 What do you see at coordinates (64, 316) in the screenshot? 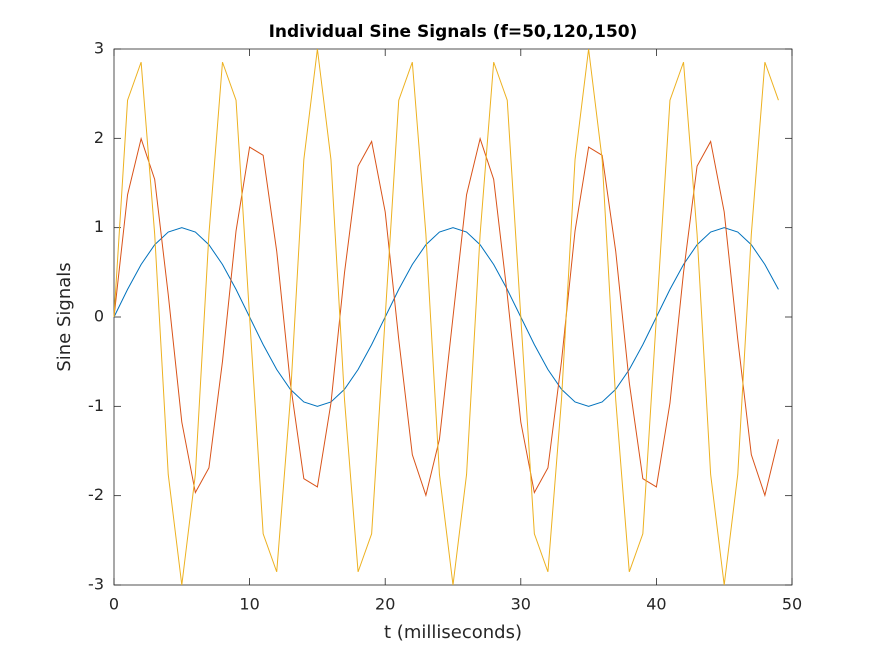
I see `y-axis-label: Sine Signals` at bounding box center [64, 316].